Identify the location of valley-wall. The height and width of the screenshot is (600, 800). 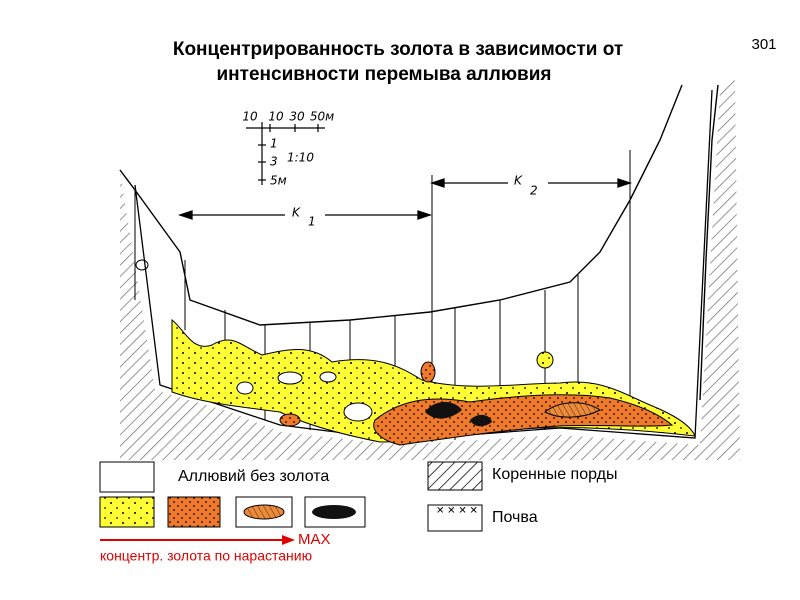
(709, 242).